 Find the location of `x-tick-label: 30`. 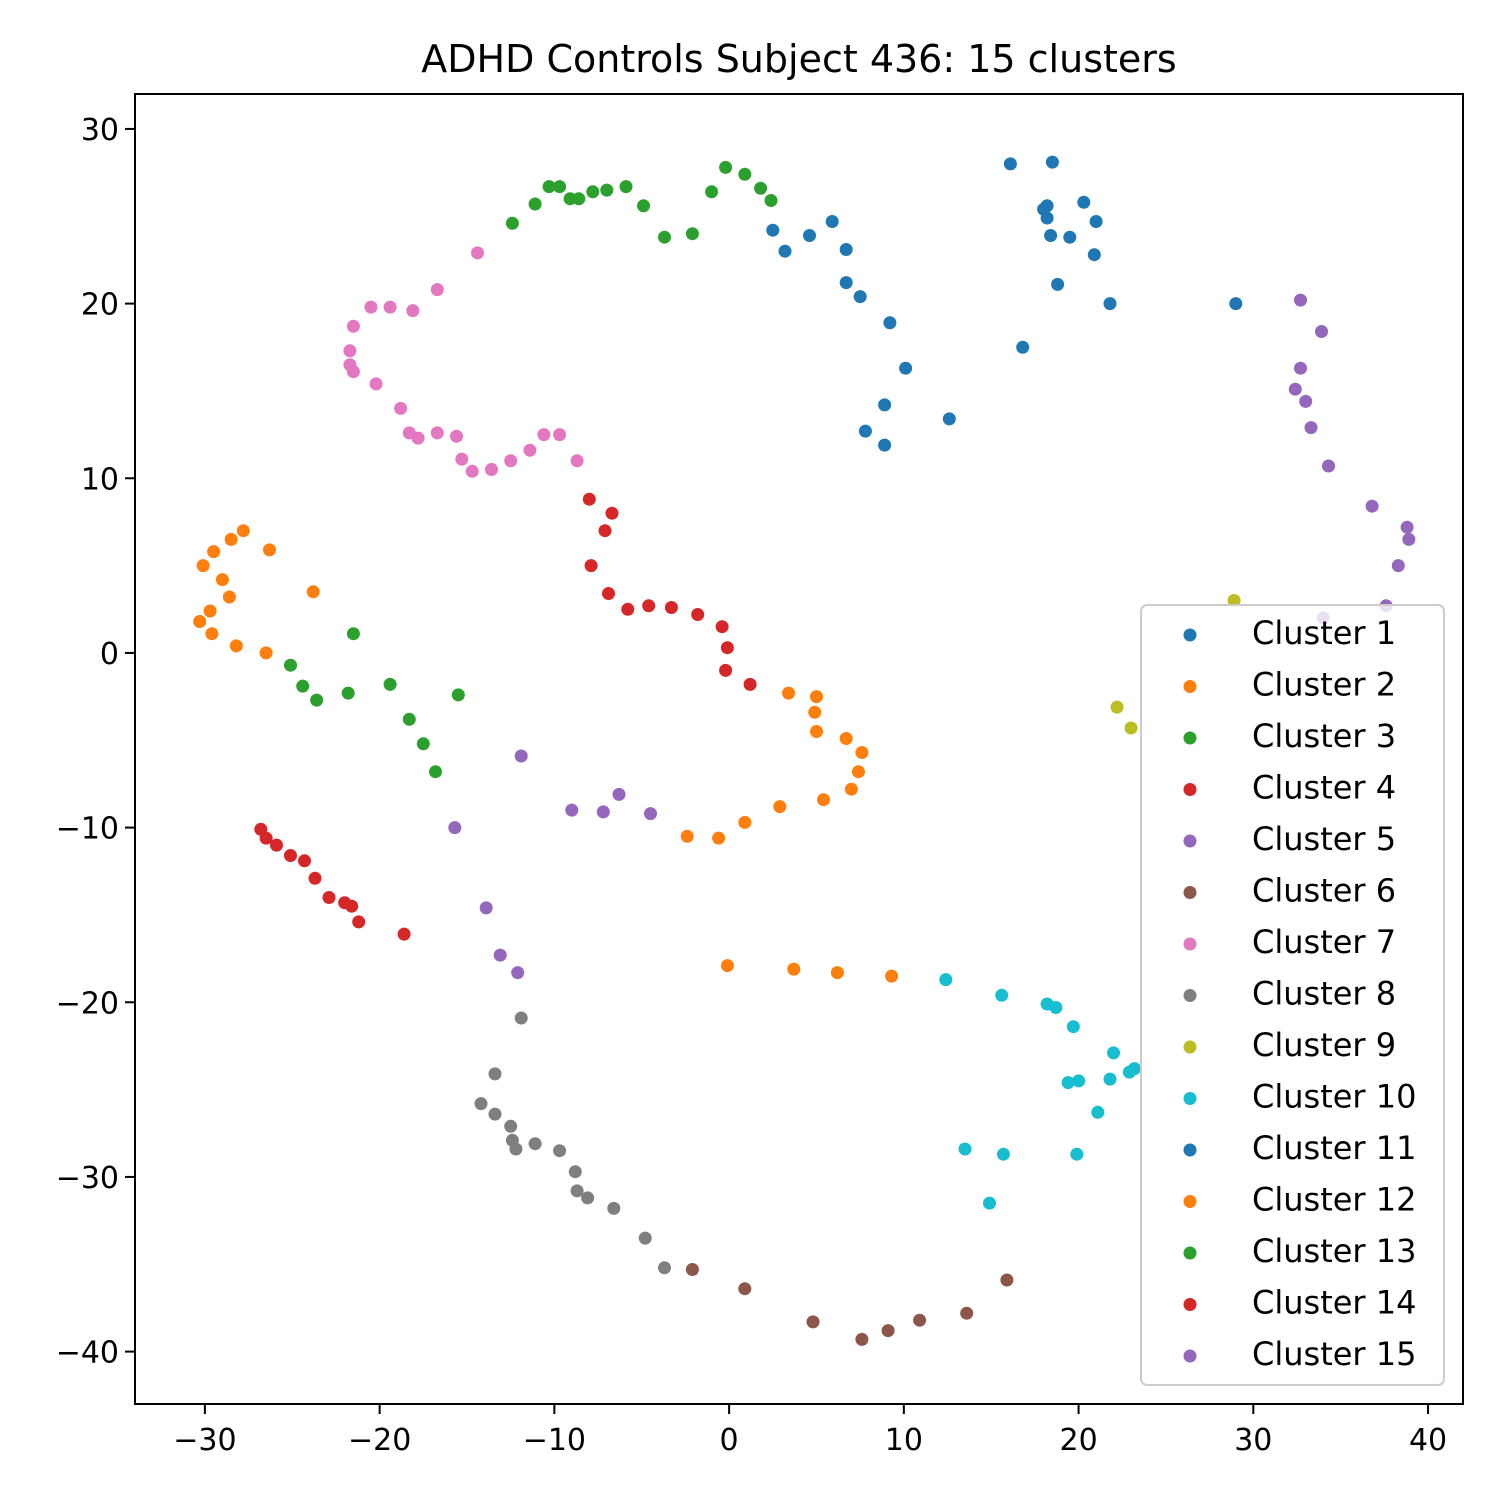

x-tick-label: 30 is located at coordinates (1253, 1440).